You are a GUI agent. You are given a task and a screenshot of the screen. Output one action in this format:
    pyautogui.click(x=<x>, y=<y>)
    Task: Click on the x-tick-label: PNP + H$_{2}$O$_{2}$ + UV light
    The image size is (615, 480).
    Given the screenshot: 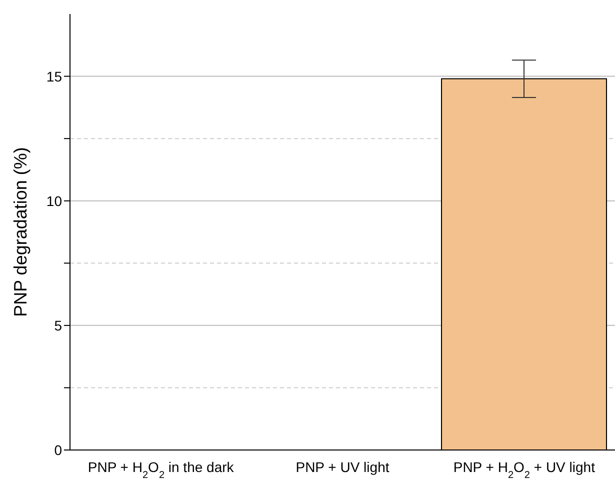 What is the action you would take?
    pyautogui.click(x=524, y=469)
    